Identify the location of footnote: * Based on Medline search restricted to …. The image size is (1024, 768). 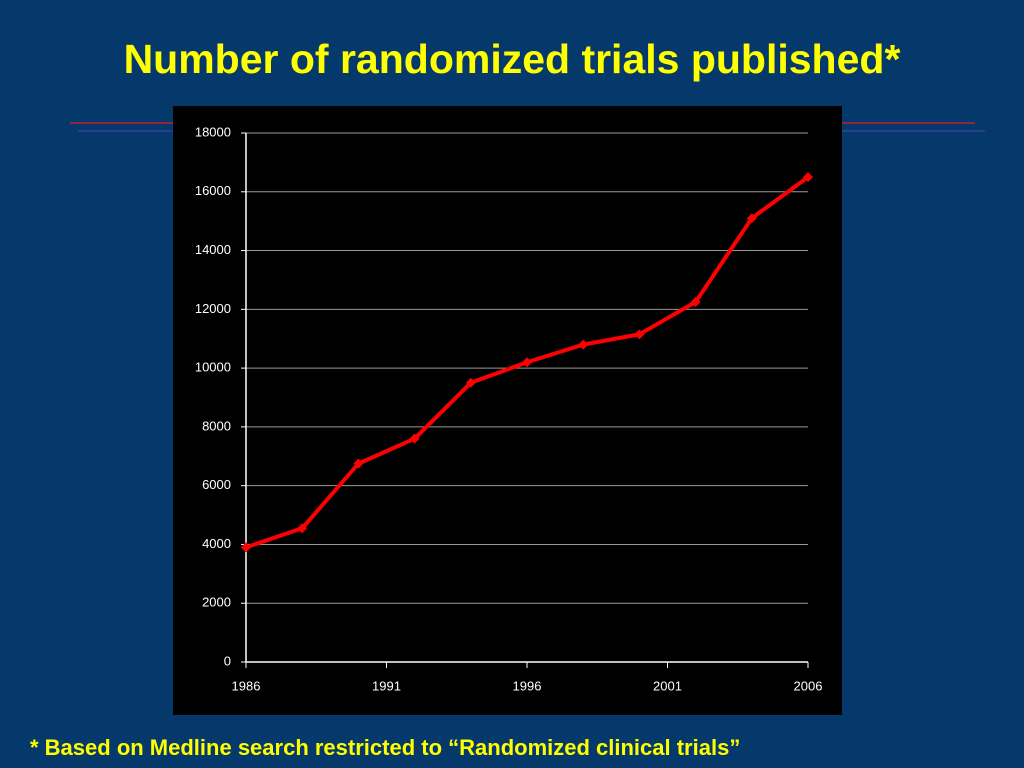
(385, 747).